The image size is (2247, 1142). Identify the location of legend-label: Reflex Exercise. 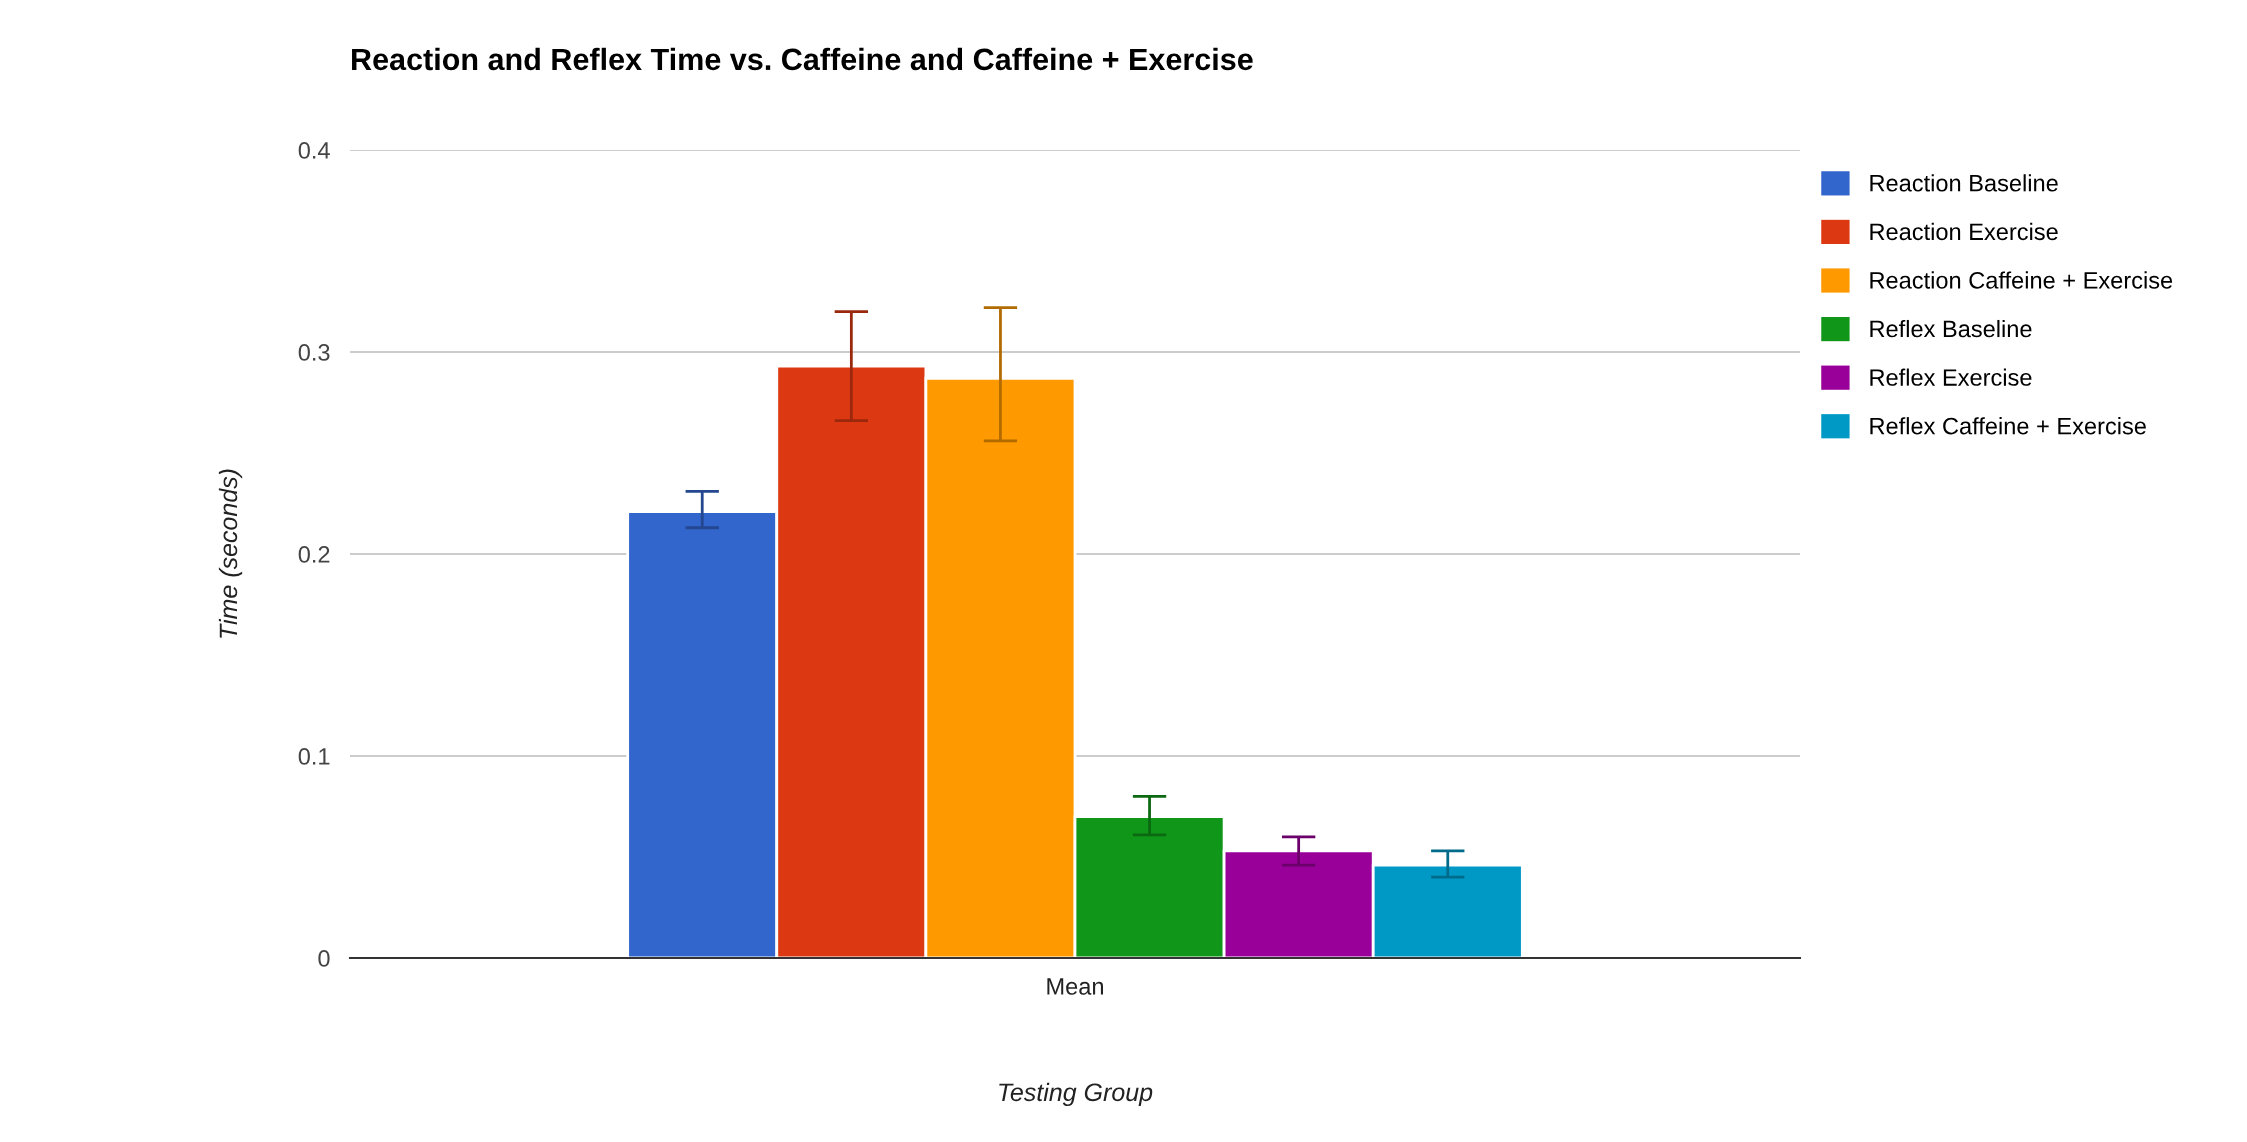
(1951, 377).